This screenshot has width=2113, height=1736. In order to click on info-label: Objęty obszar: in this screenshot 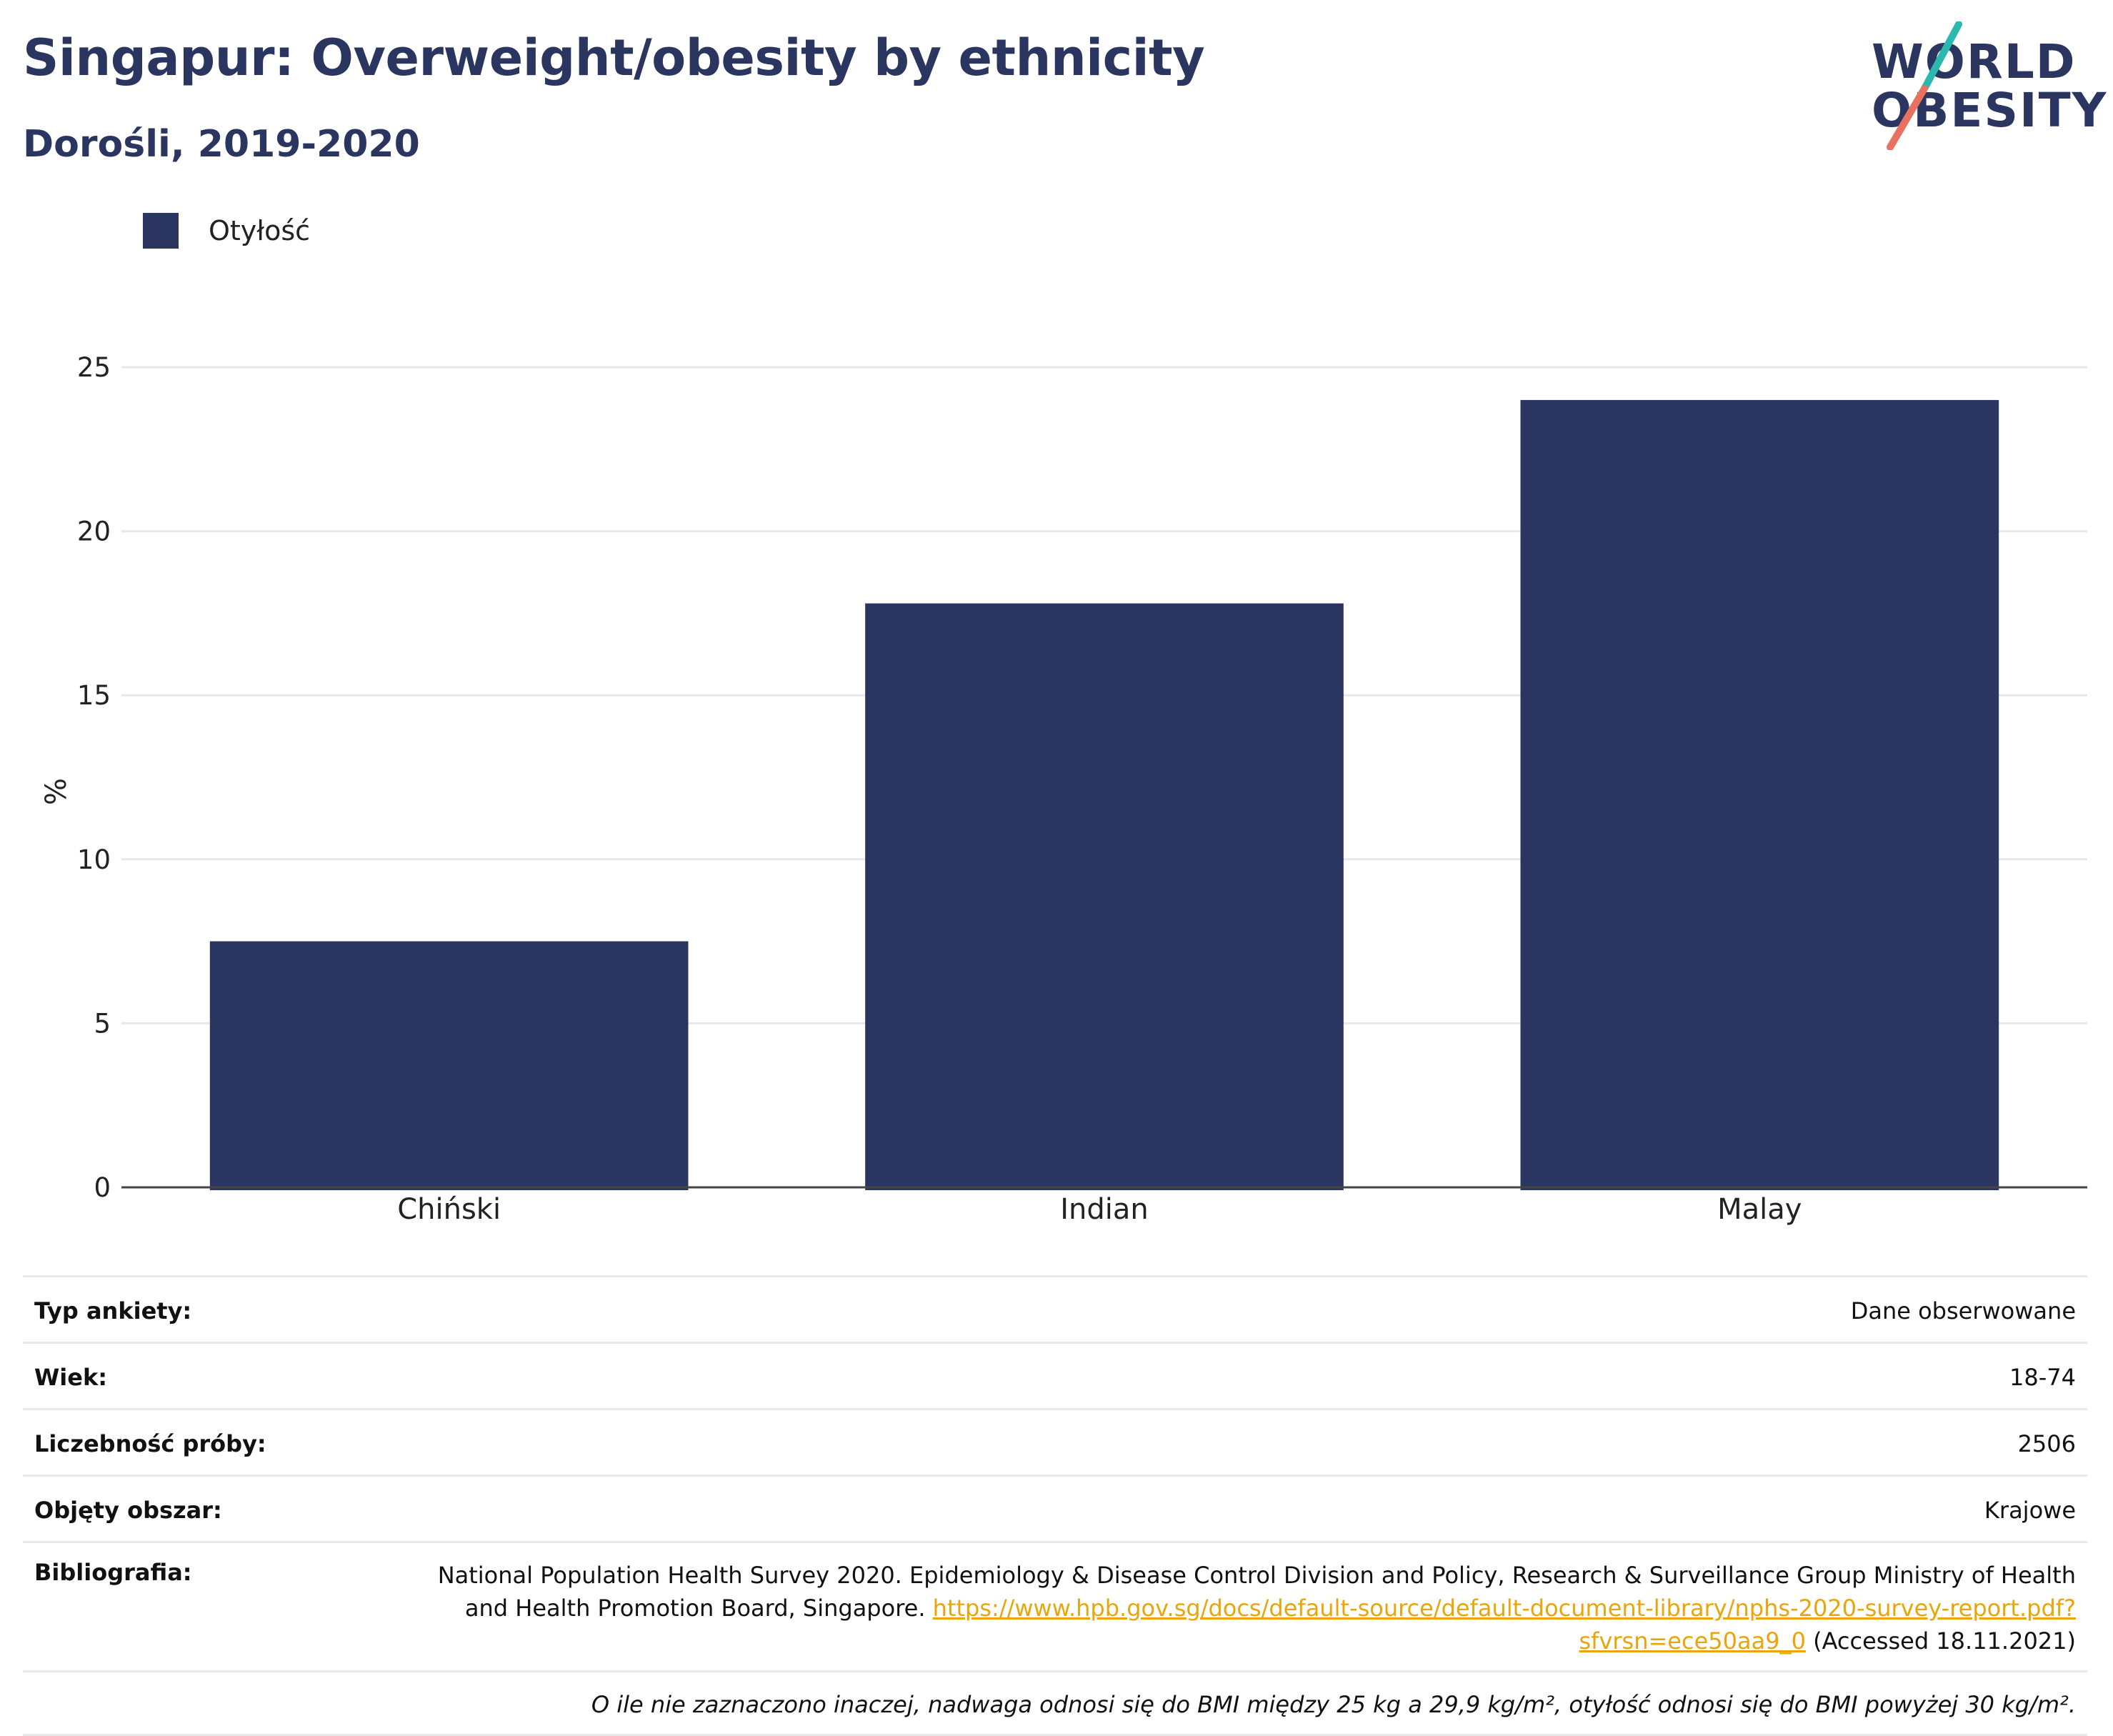, I will do `click(128, 1510)`.